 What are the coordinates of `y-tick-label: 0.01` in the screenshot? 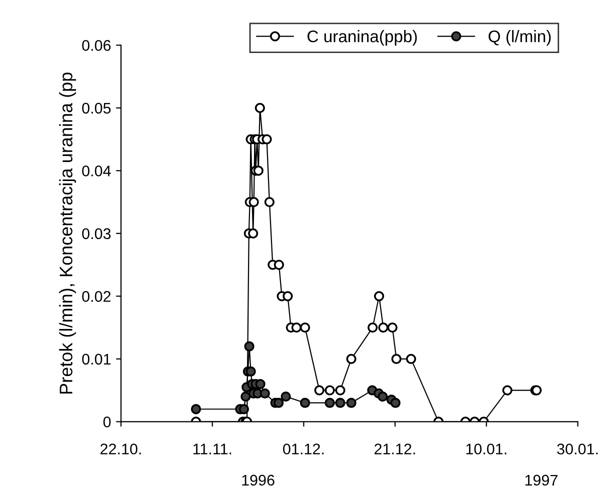 It's located at (96, 359).